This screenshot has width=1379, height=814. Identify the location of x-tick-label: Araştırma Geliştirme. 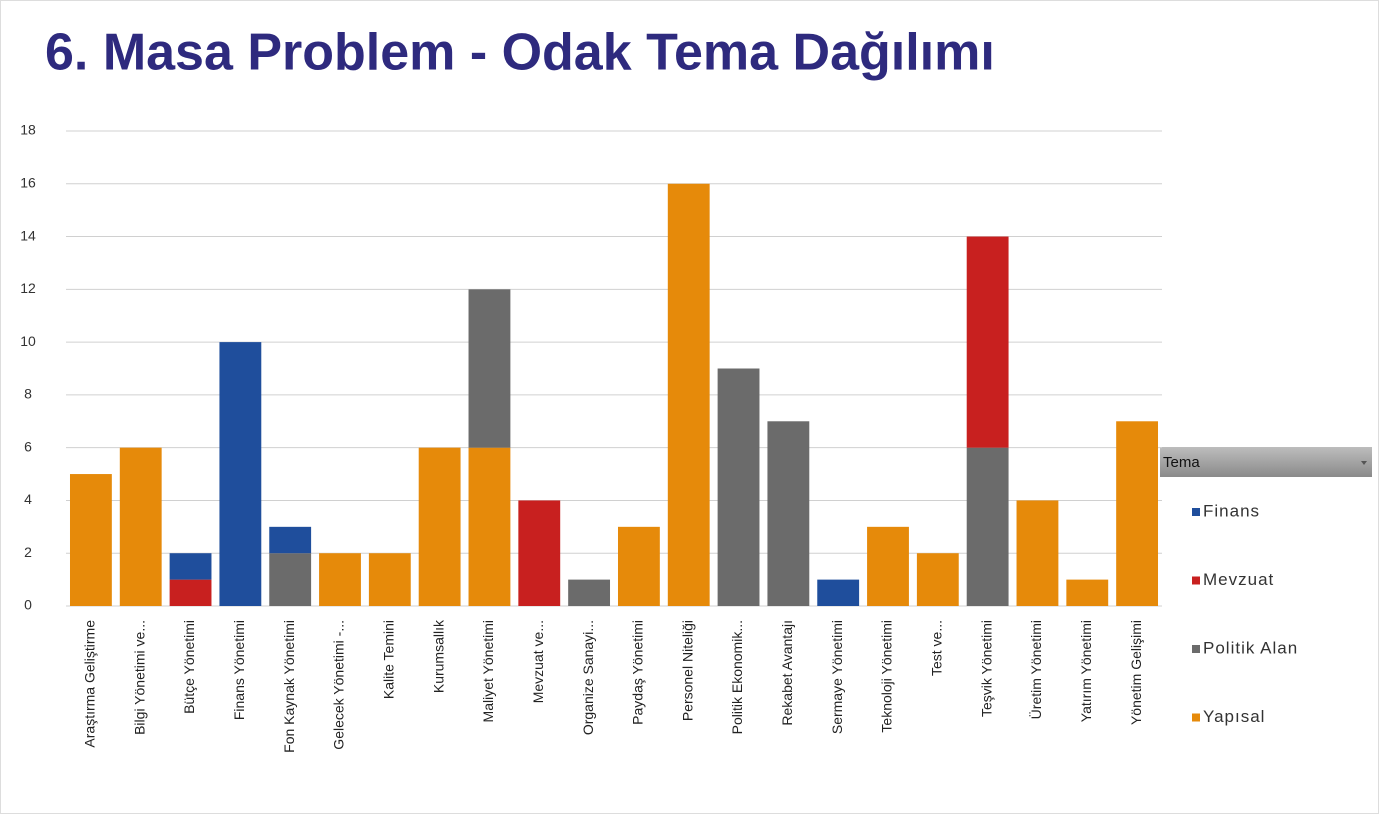
(90, 684).